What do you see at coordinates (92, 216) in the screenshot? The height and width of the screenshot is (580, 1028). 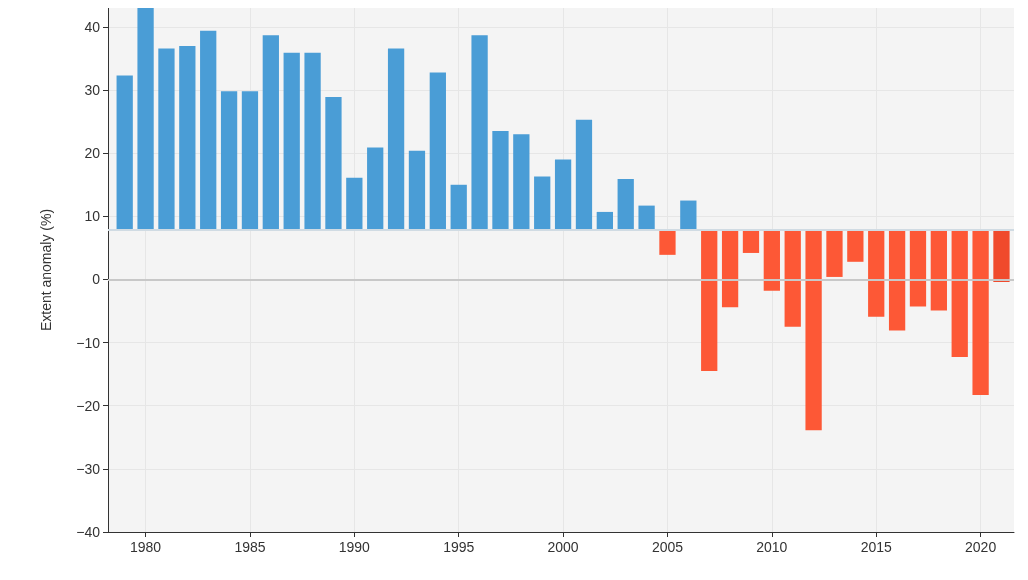 I see `y-tick-label: 10` at bounding box center [92, 216].